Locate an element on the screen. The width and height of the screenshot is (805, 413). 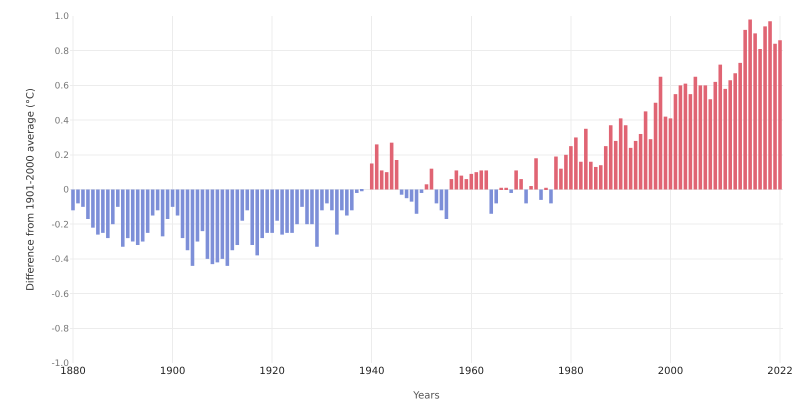
x-tick-label: 1960 is located at coordinates (471, 371).